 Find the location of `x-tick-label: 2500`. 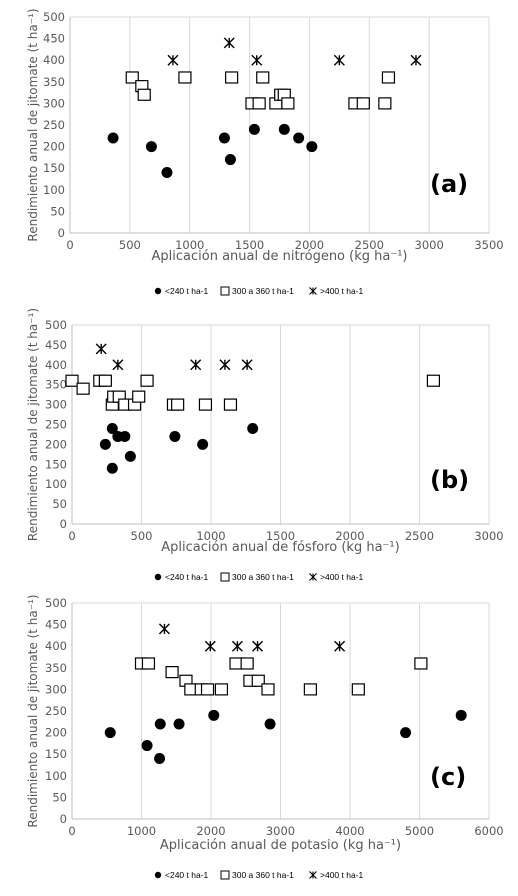

x-tick-label: 2500 is located at coordinates (369, 245).